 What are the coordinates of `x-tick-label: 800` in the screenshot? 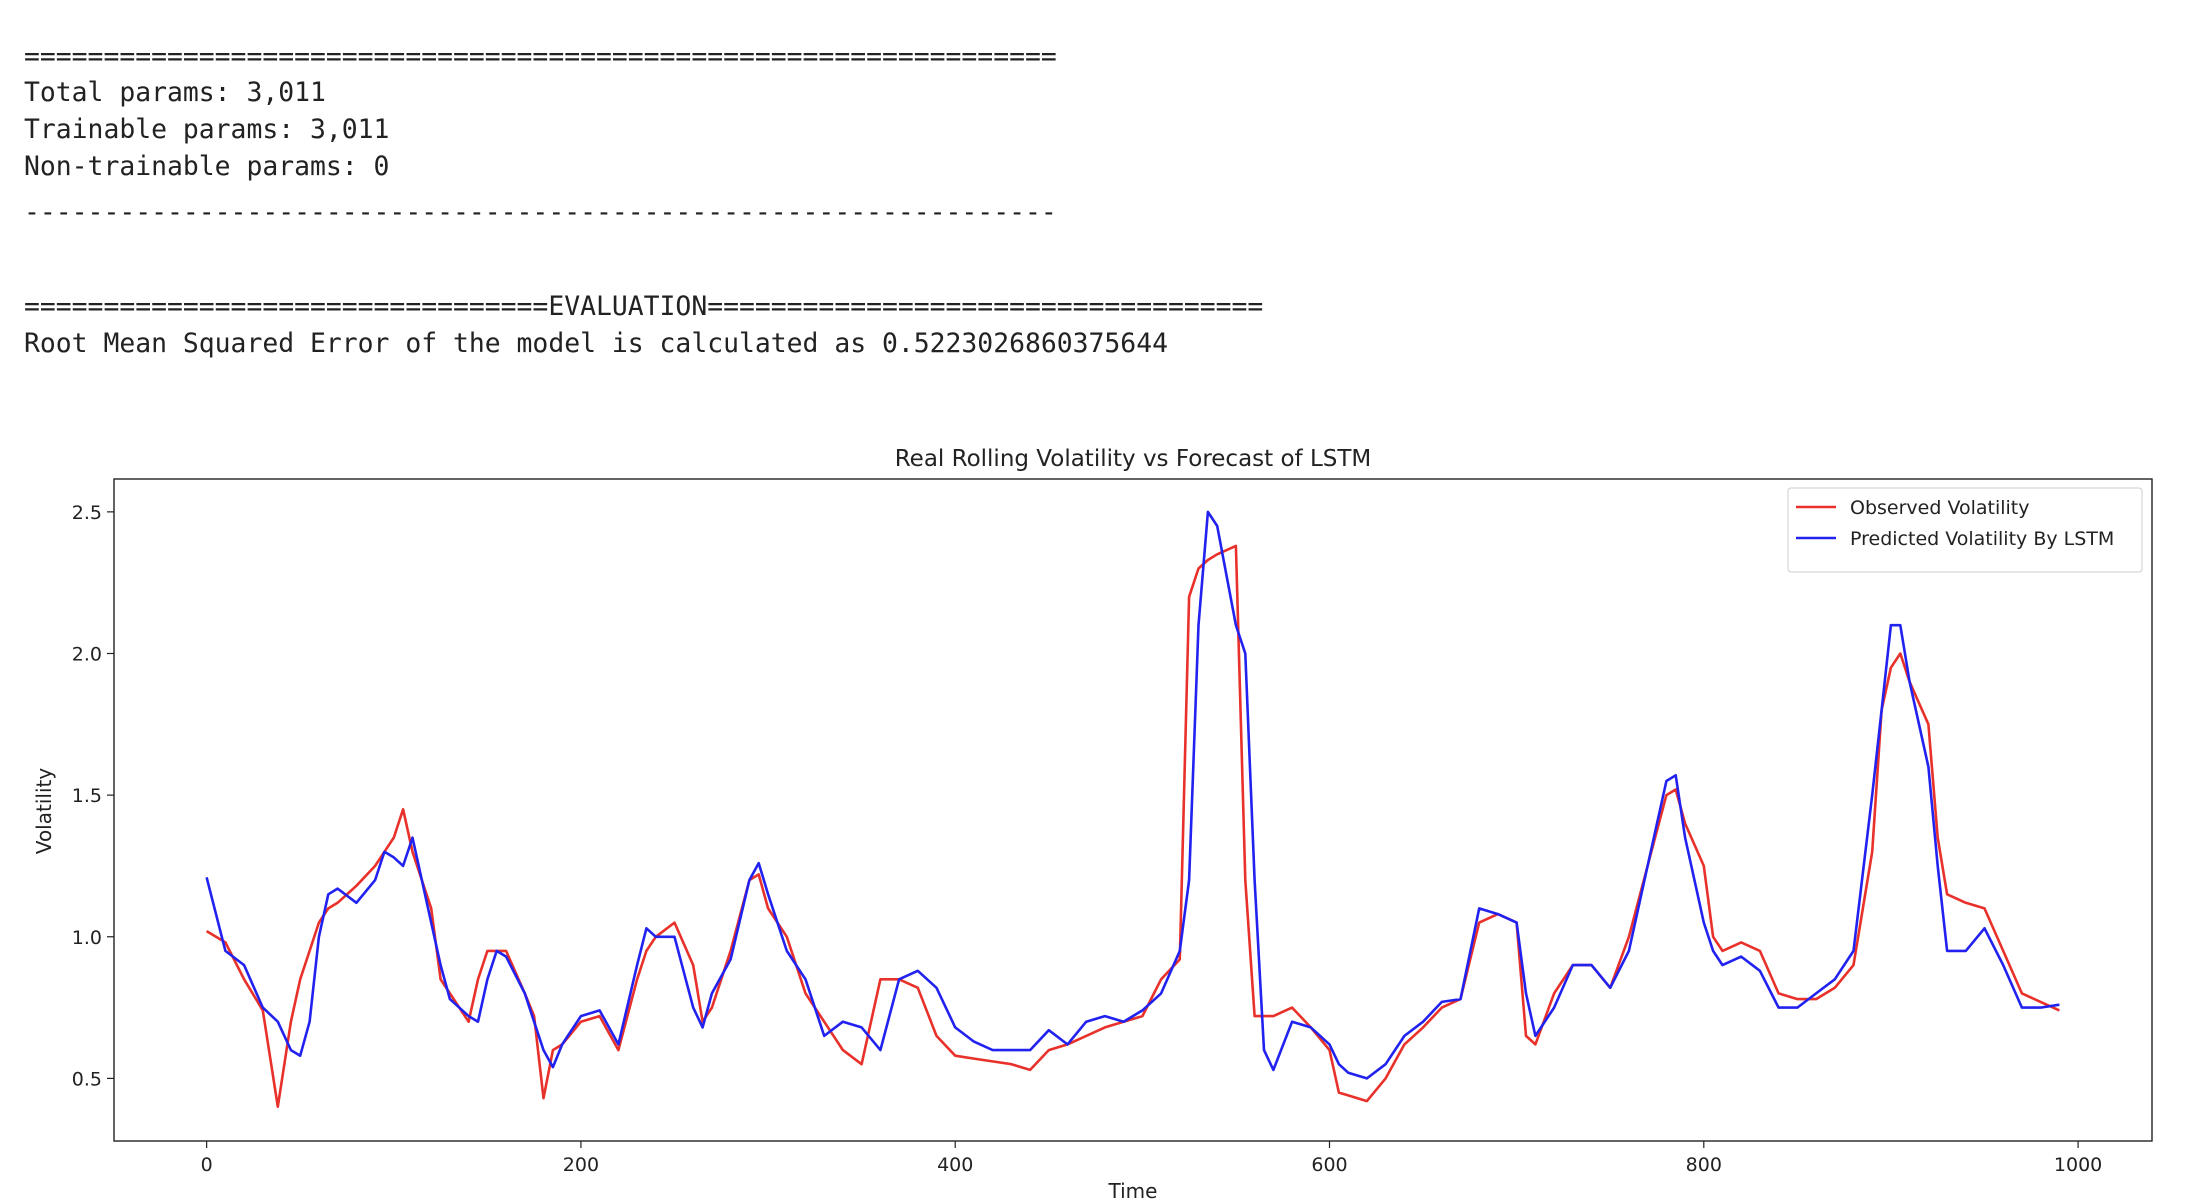 It's located at (1704, 1165).